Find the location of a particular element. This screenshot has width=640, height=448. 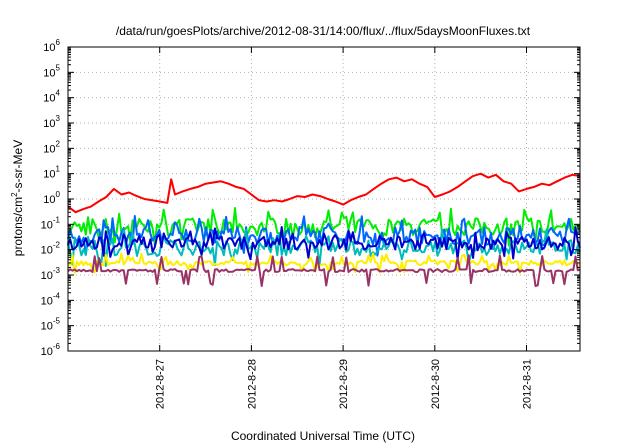

y-axis-label: protons/cm2-s-sr-MeV is located at coordinates (17, 198).